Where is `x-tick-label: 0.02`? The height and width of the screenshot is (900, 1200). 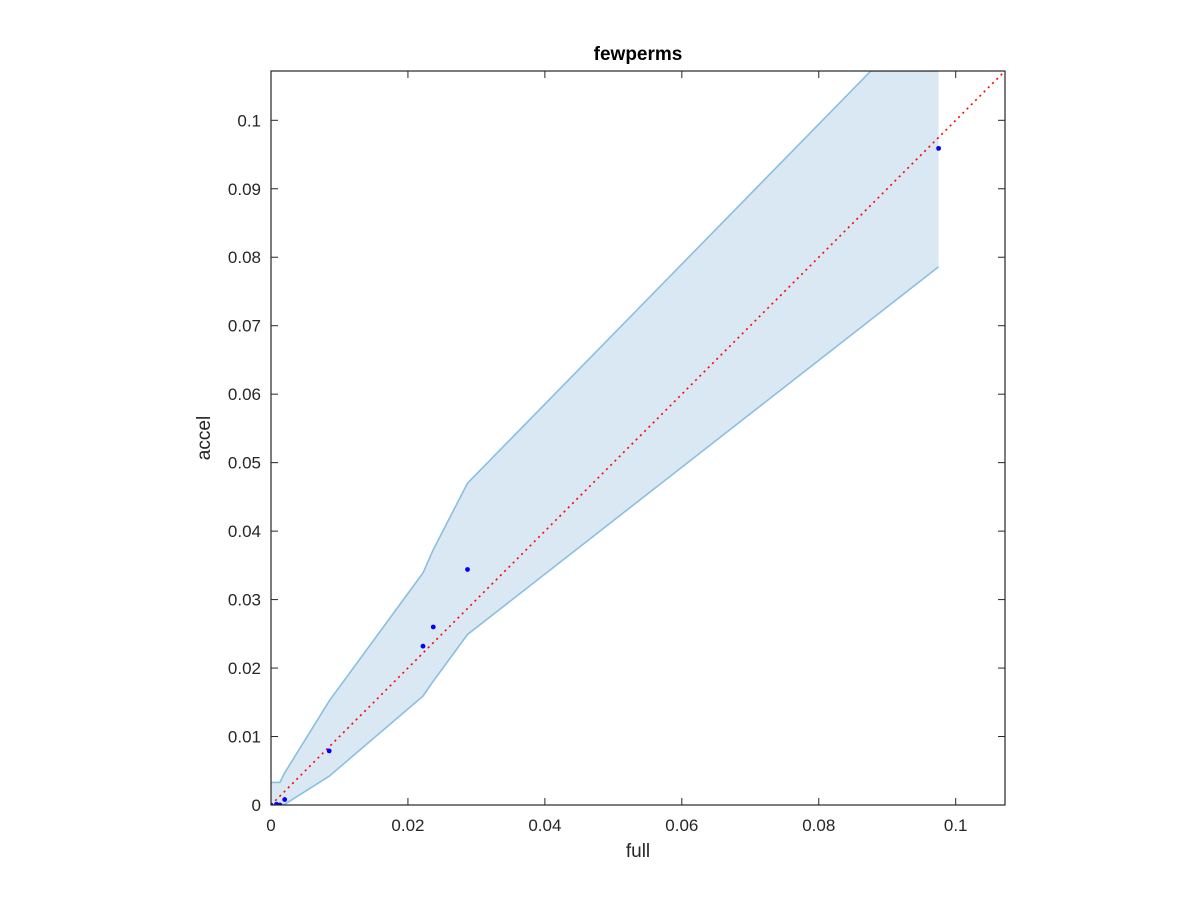
x-tick-label: 0.02 is located at coordinates (407, 825).